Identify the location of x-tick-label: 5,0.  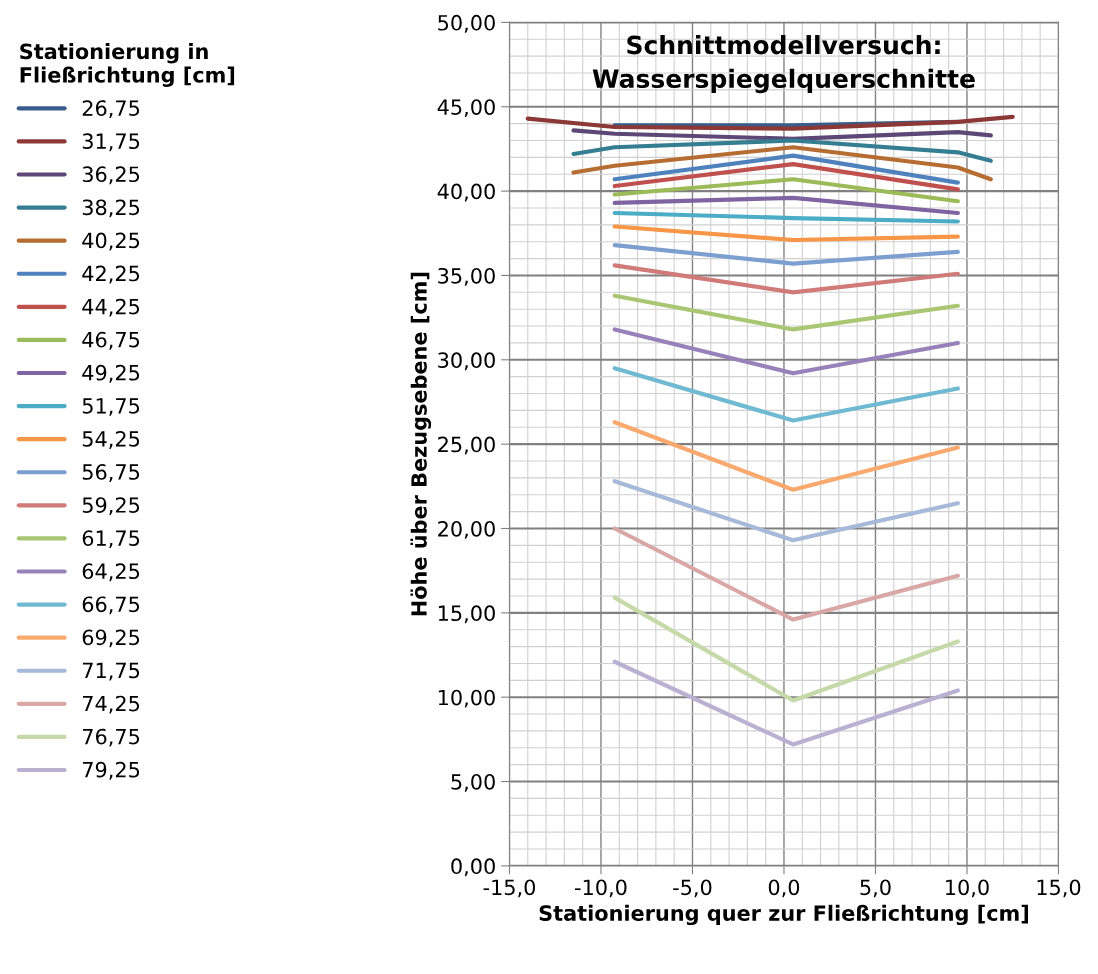
(875, 888).